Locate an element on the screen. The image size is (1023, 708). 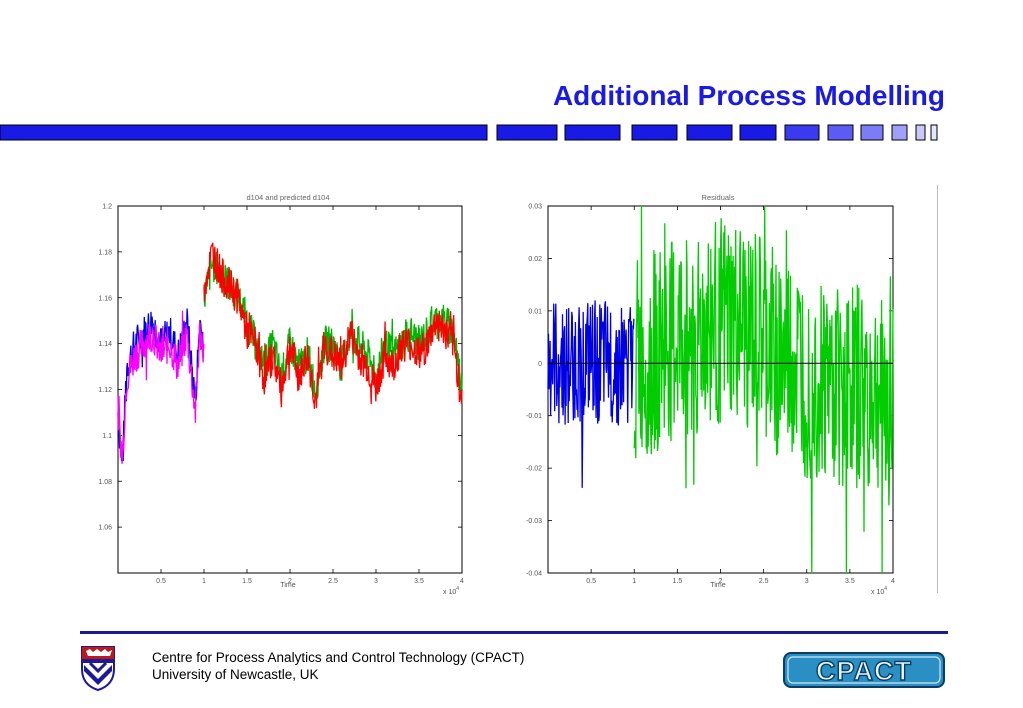
y-tick-label: 1.16 is located at coordinates (105, 298).